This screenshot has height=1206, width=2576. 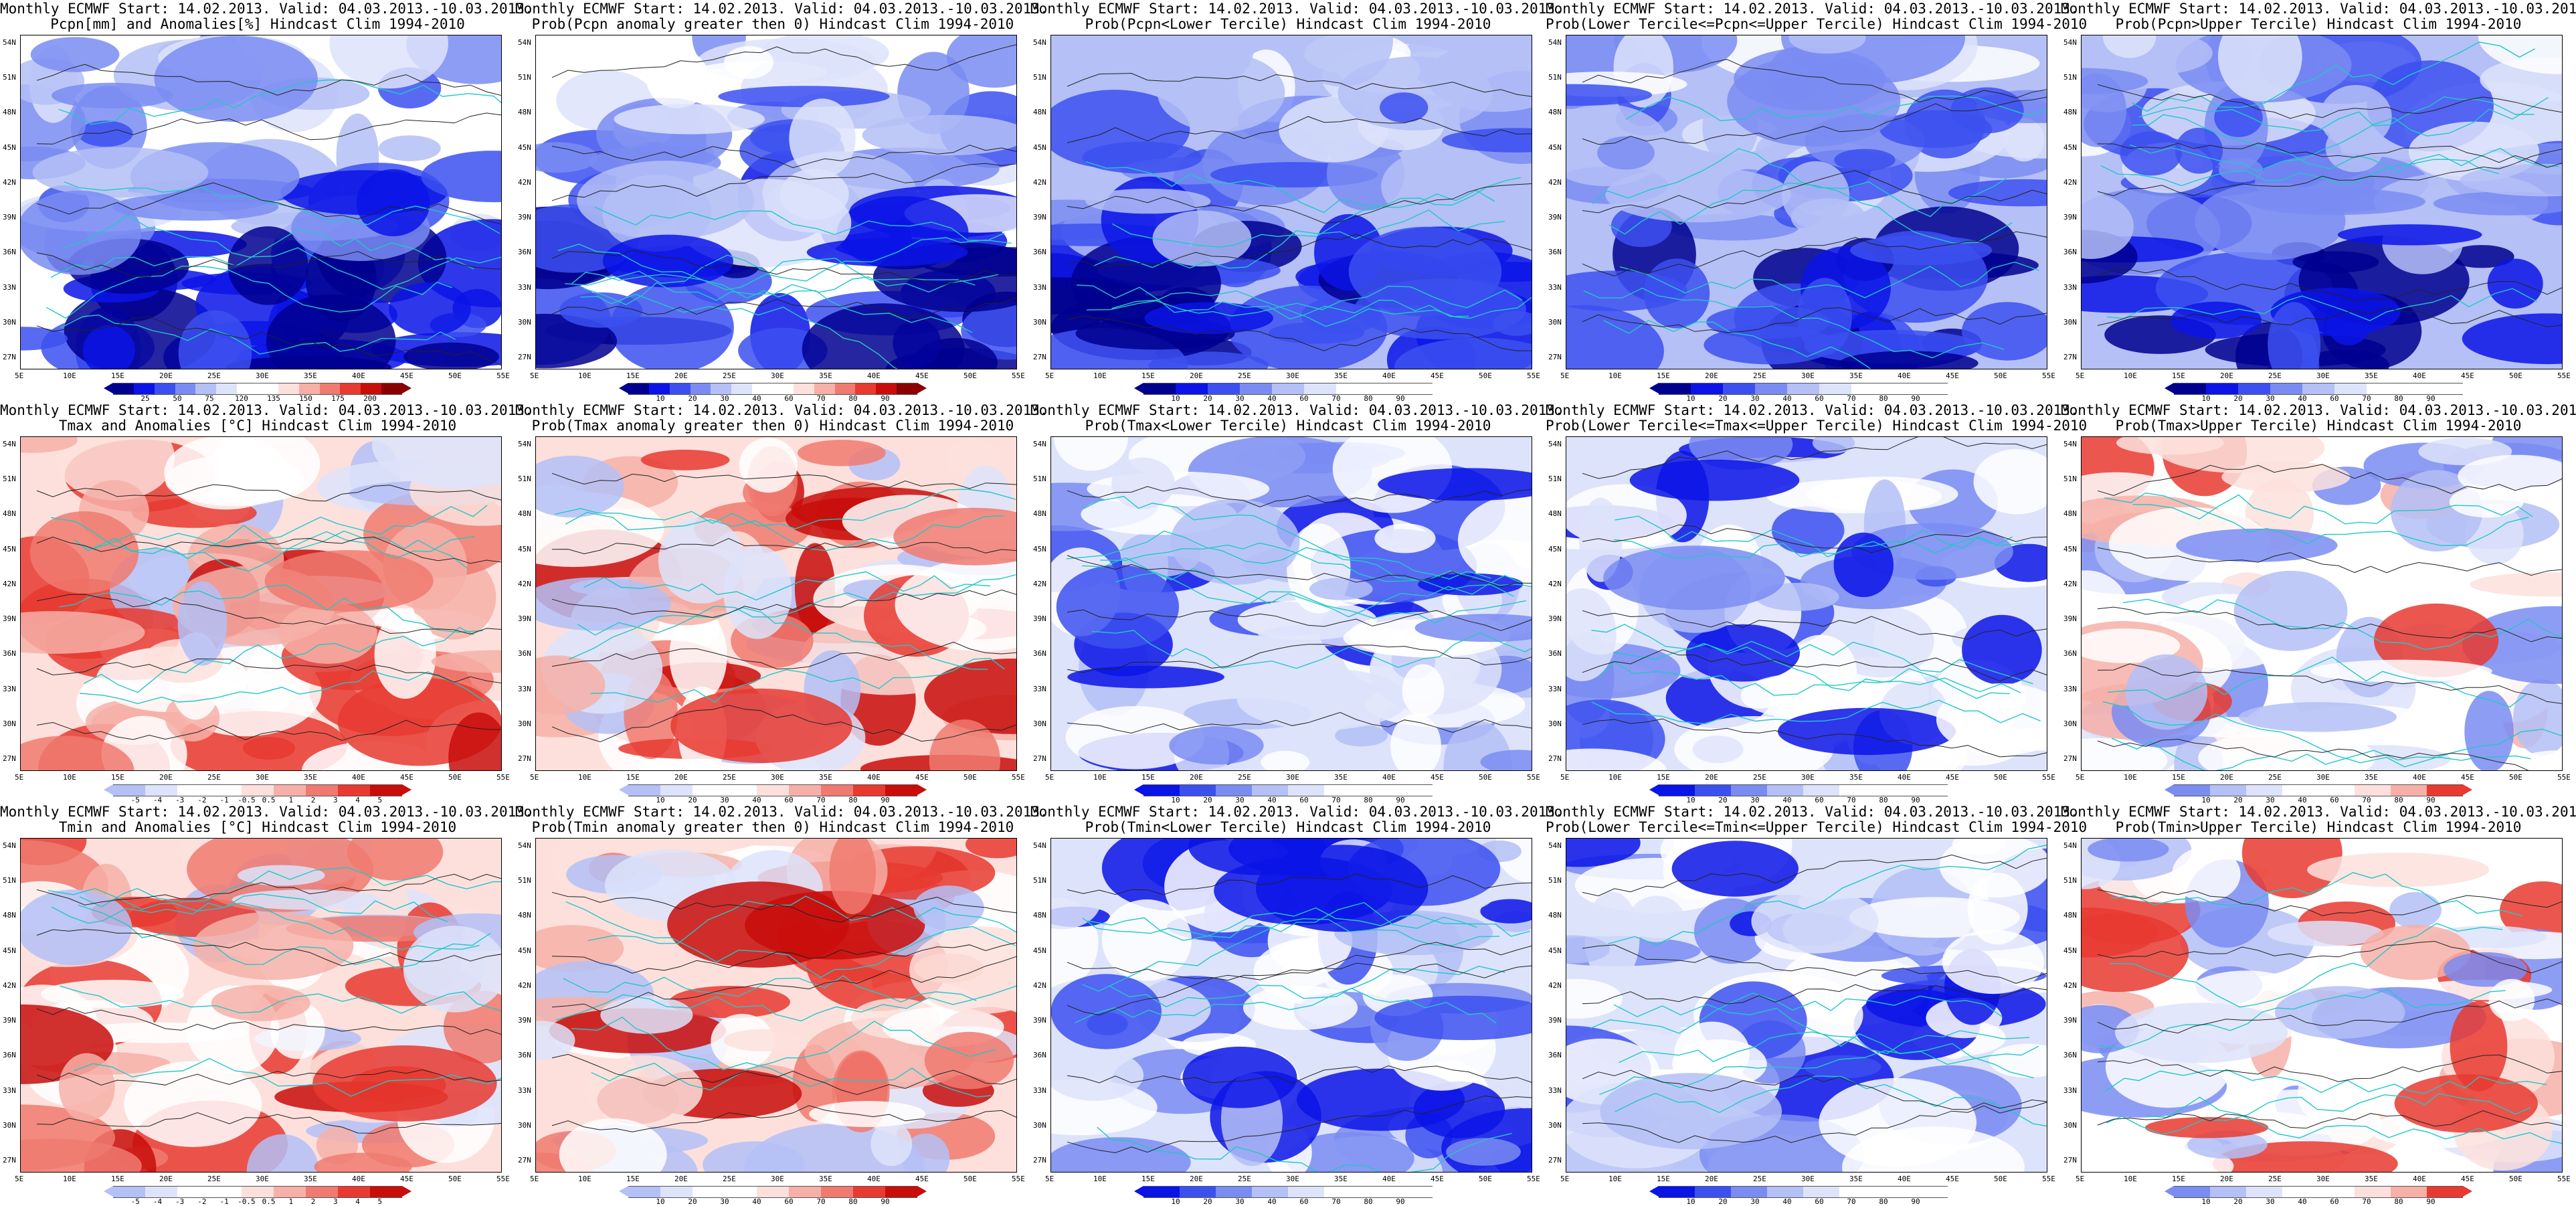 What do you see at coordinates (2302, 398) in the screenshot?
I see `colorbar-label: 40` at bounding box center [2302, 398].